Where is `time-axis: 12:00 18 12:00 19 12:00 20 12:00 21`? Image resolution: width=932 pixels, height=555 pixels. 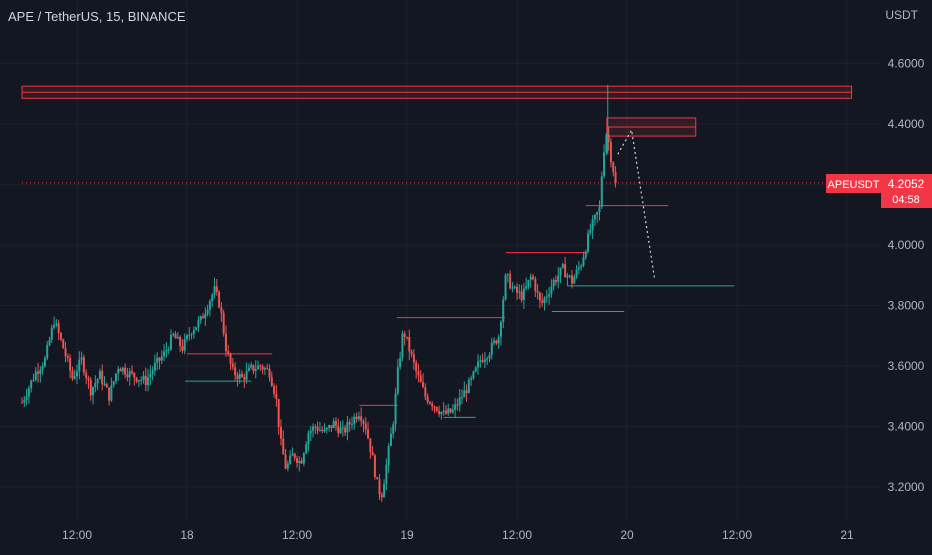
time-axis: 12:00 18 12:00 19 12:00 20 12:00 21 is located at coordinates (458, 535).